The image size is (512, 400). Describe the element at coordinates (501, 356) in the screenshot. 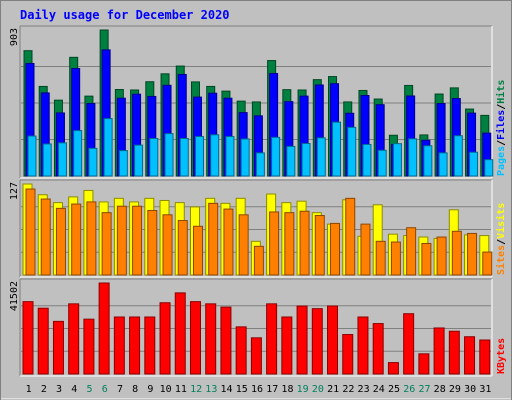

I see `panel-kbytes-legend: KBytes` at that location.